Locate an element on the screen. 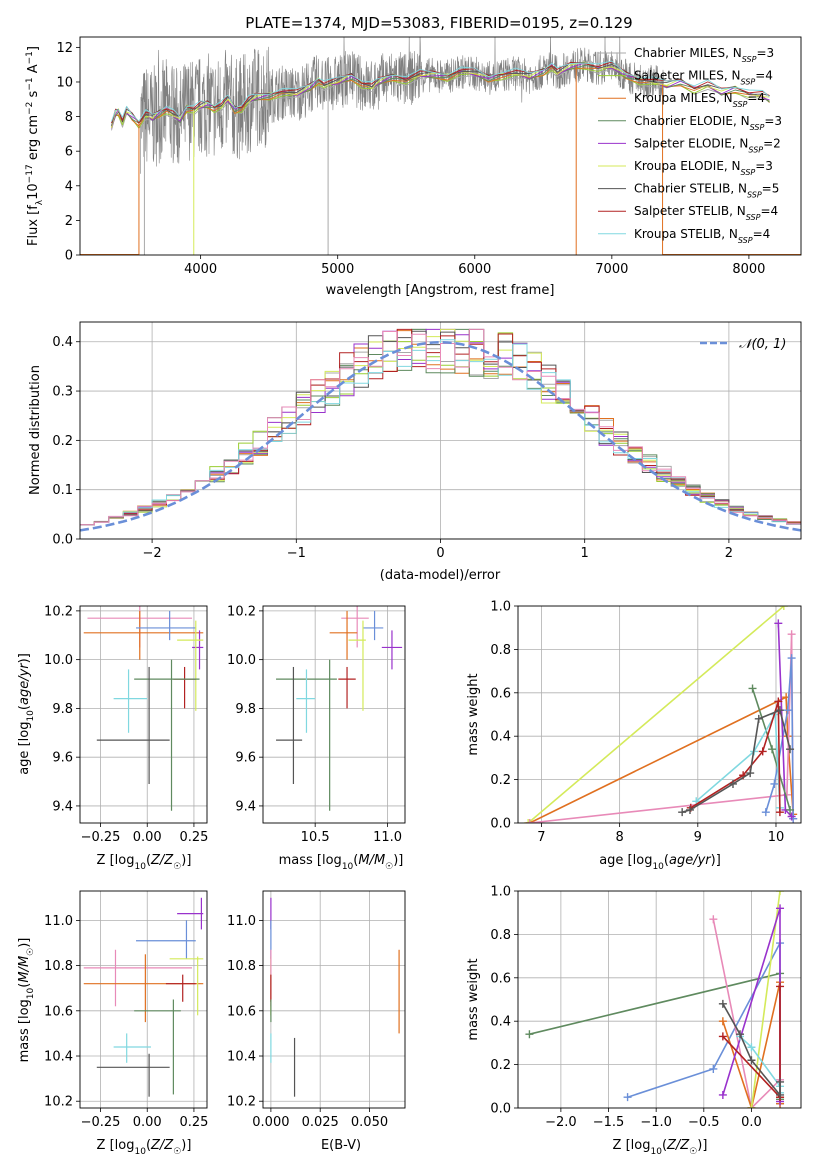 This screenshot has height=1170, width=819. legend-entry: Salpeter ELODIE, NSSP=2 is located at coordinates (707, 145).